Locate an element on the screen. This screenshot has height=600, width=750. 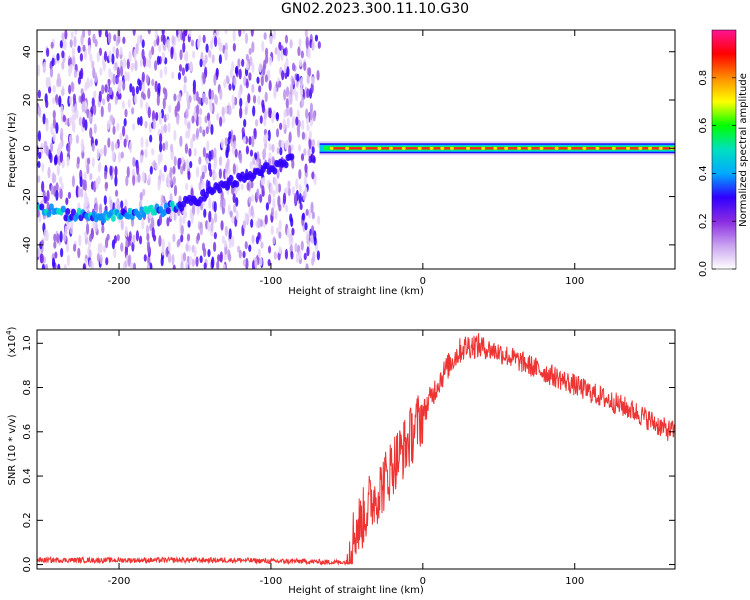
snr-y-tick-label: 0.0 is located at coordinates (27, 565).